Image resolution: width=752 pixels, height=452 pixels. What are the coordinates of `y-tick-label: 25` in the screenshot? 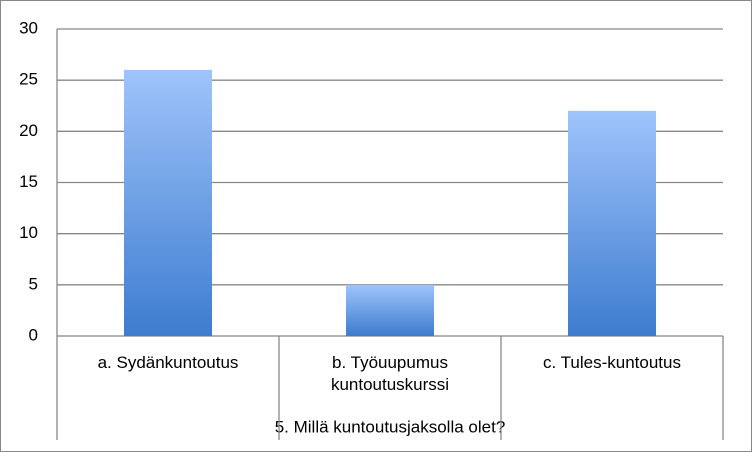 It's located at (28, 79).